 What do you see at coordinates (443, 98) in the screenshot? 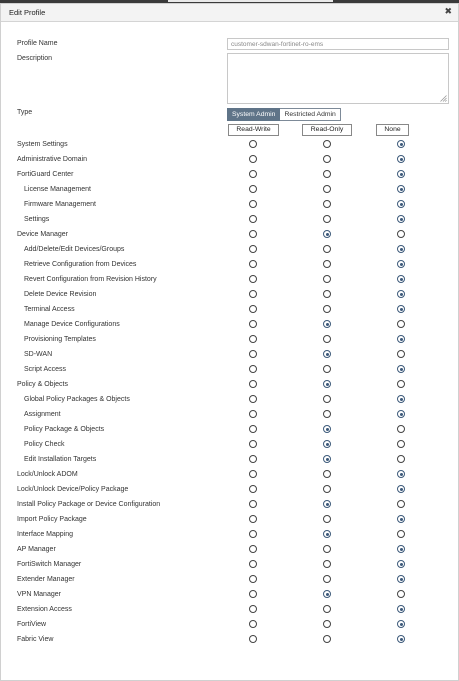
I see `resize-grip-icon` at bounding box center [443, 98].